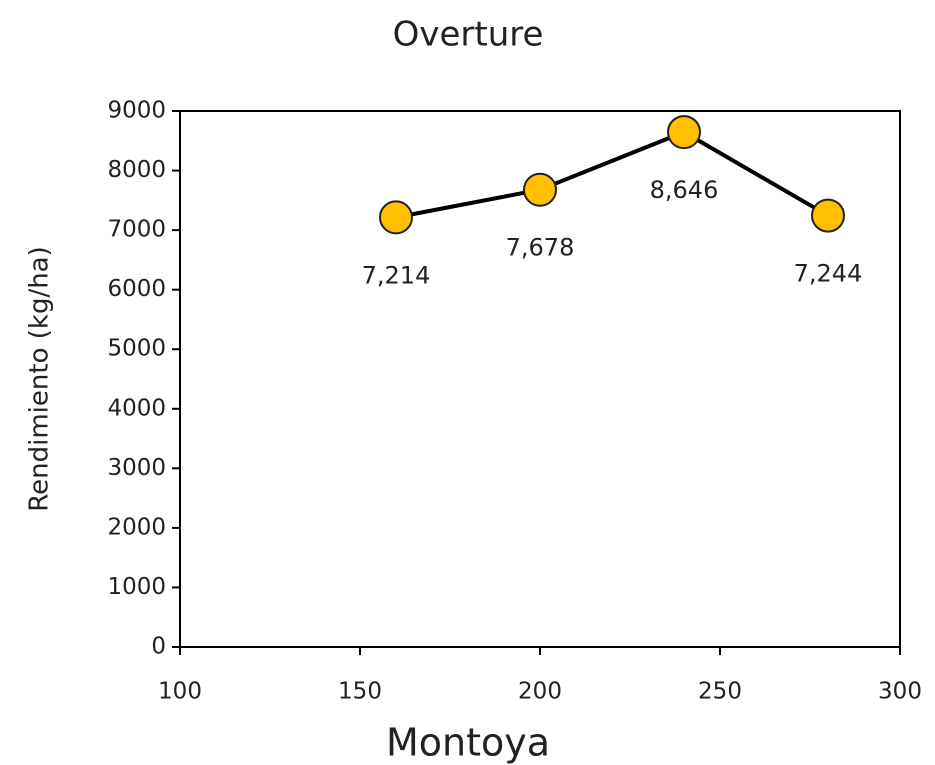 This screenshot has height=765, width=935. I want to click on x-tick-label: 300, so click(900, 692).